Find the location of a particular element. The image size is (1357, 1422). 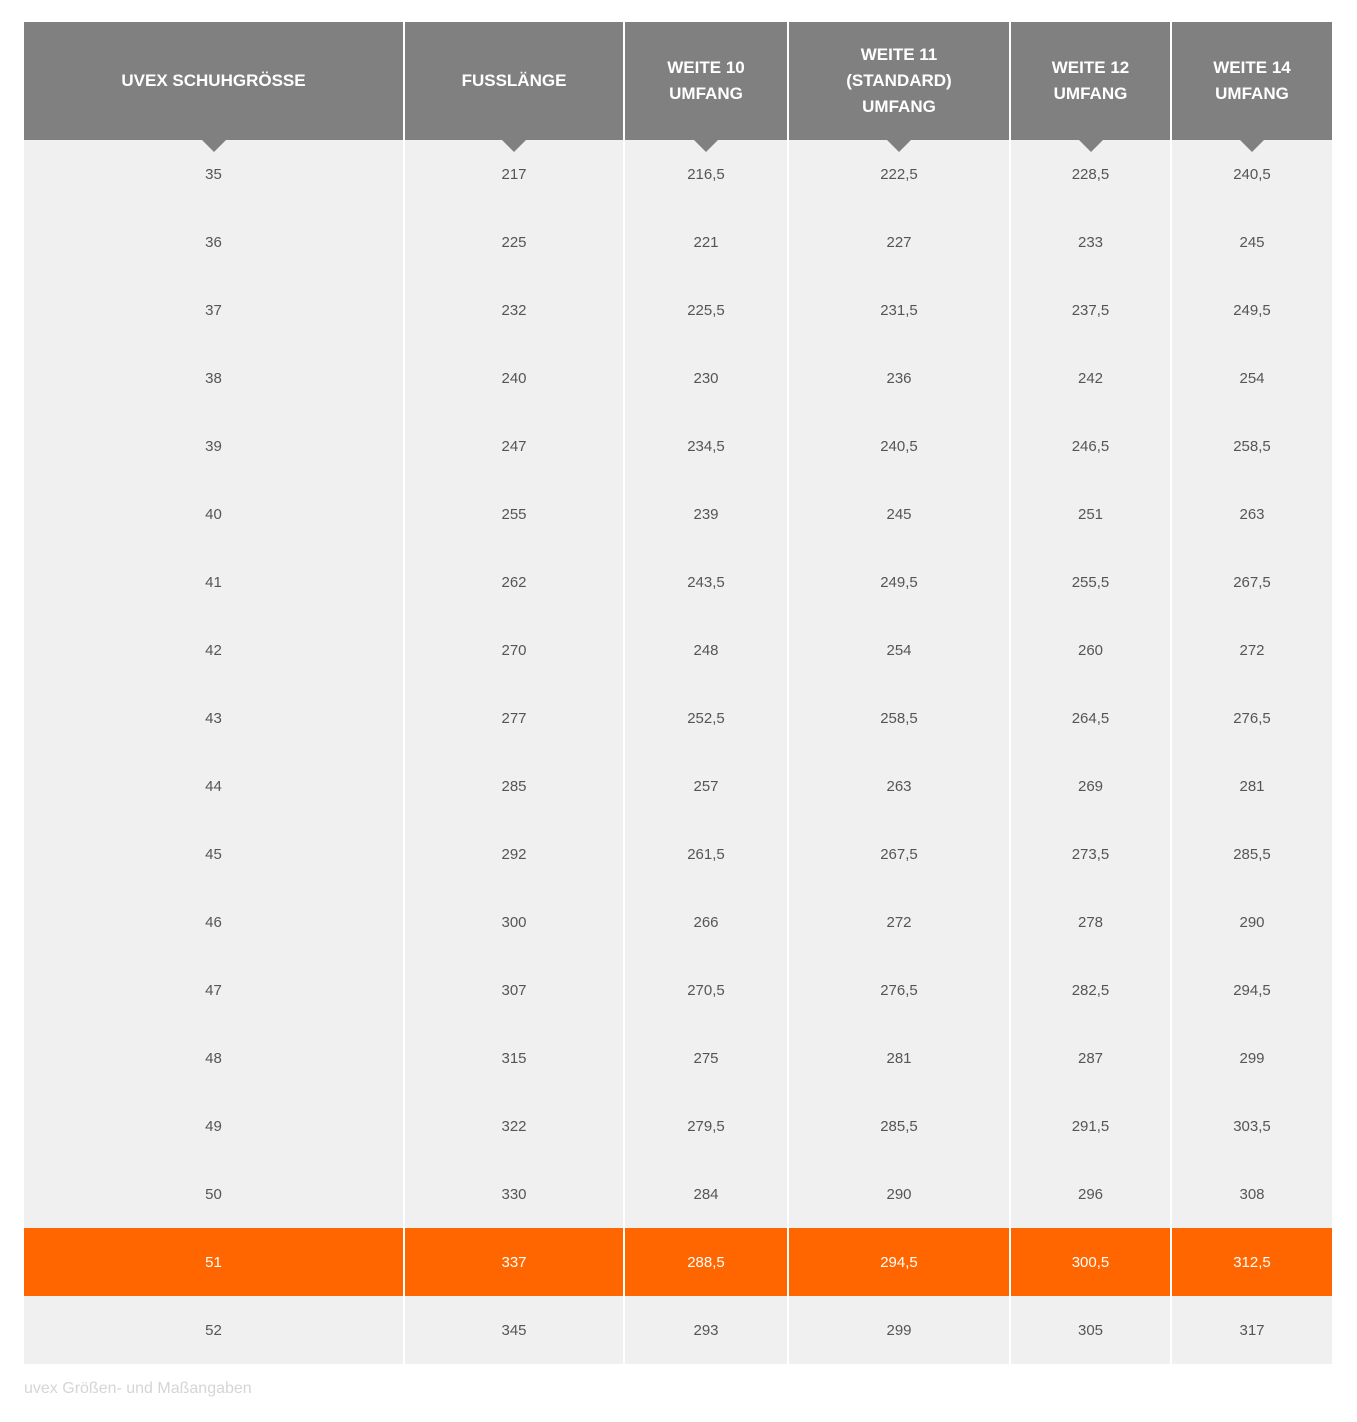

table-cell: 37 is located at coordinates (214, 310).